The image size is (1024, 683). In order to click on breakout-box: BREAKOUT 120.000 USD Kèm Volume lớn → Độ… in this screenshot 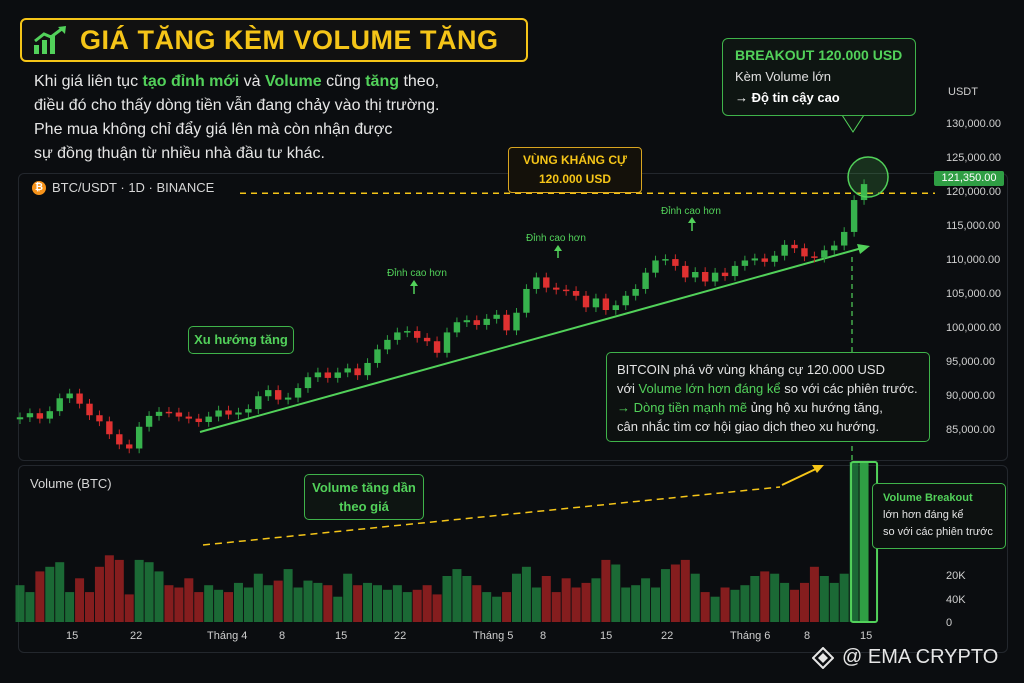, I will do `click(819, 77)`.